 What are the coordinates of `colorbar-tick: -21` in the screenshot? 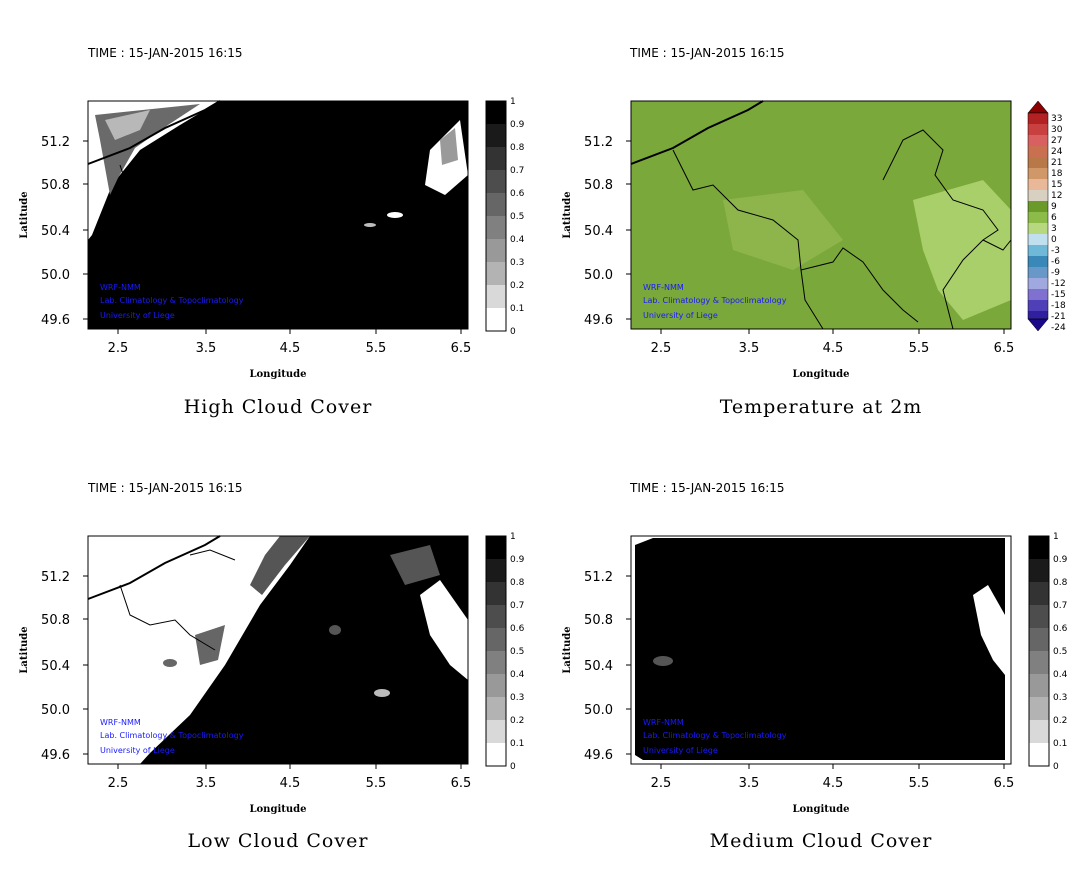 It's located at (1058, 317).